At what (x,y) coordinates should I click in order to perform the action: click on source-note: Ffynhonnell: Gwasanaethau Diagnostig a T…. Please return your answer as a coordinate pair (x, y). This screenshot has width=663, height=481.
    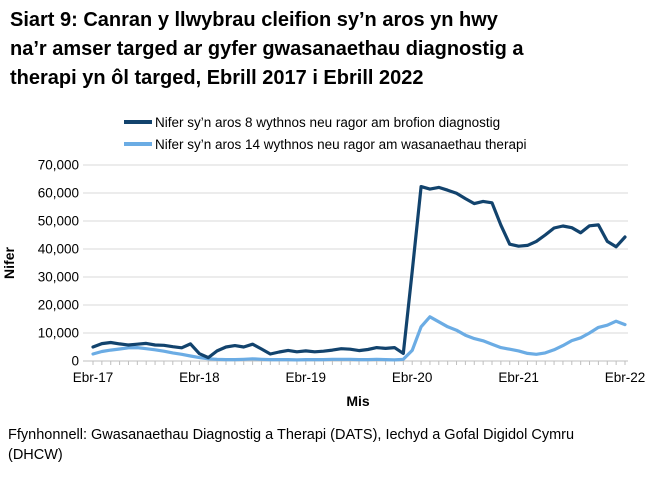
    Looking at the image, I should click on (332, 445).